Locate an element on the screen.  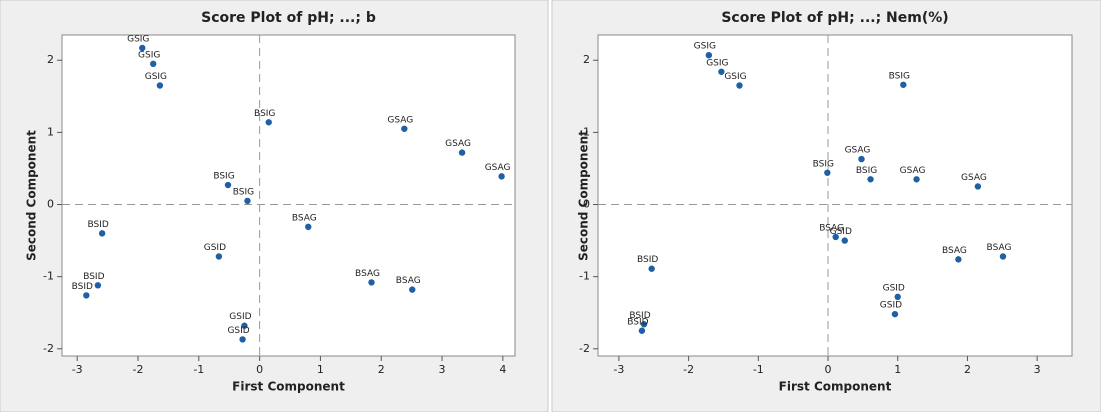
x-tick-label: -3 is located at coordinates (77, 369).